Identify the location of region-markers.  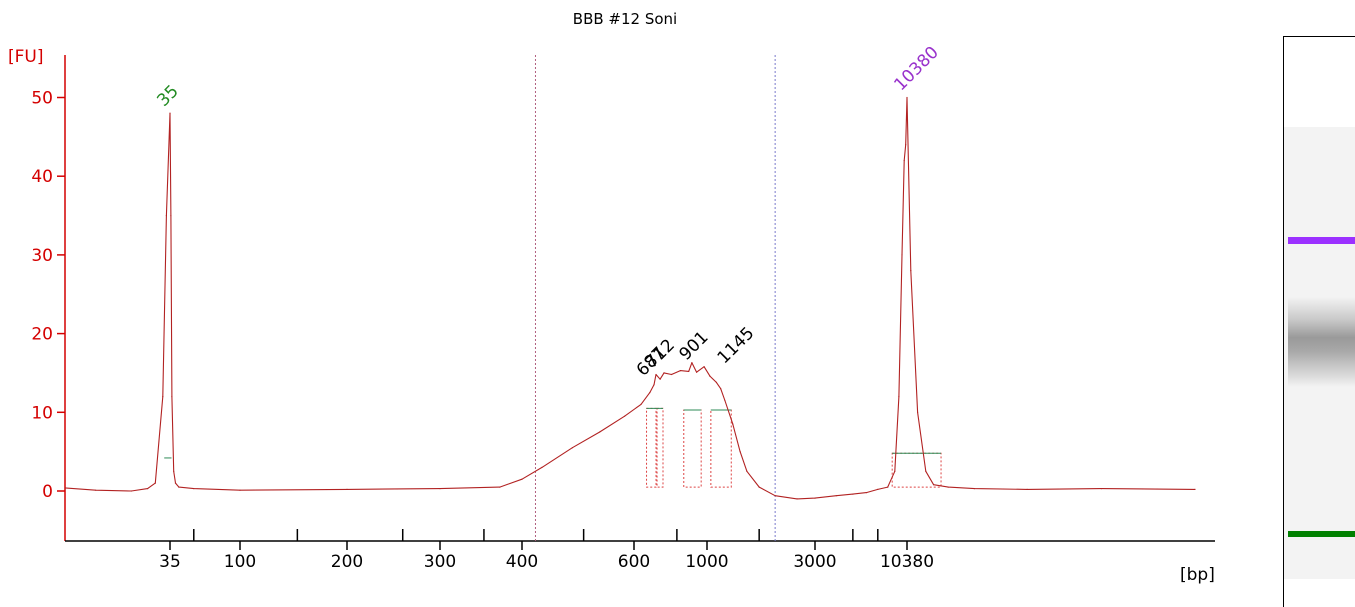
(655, 298).